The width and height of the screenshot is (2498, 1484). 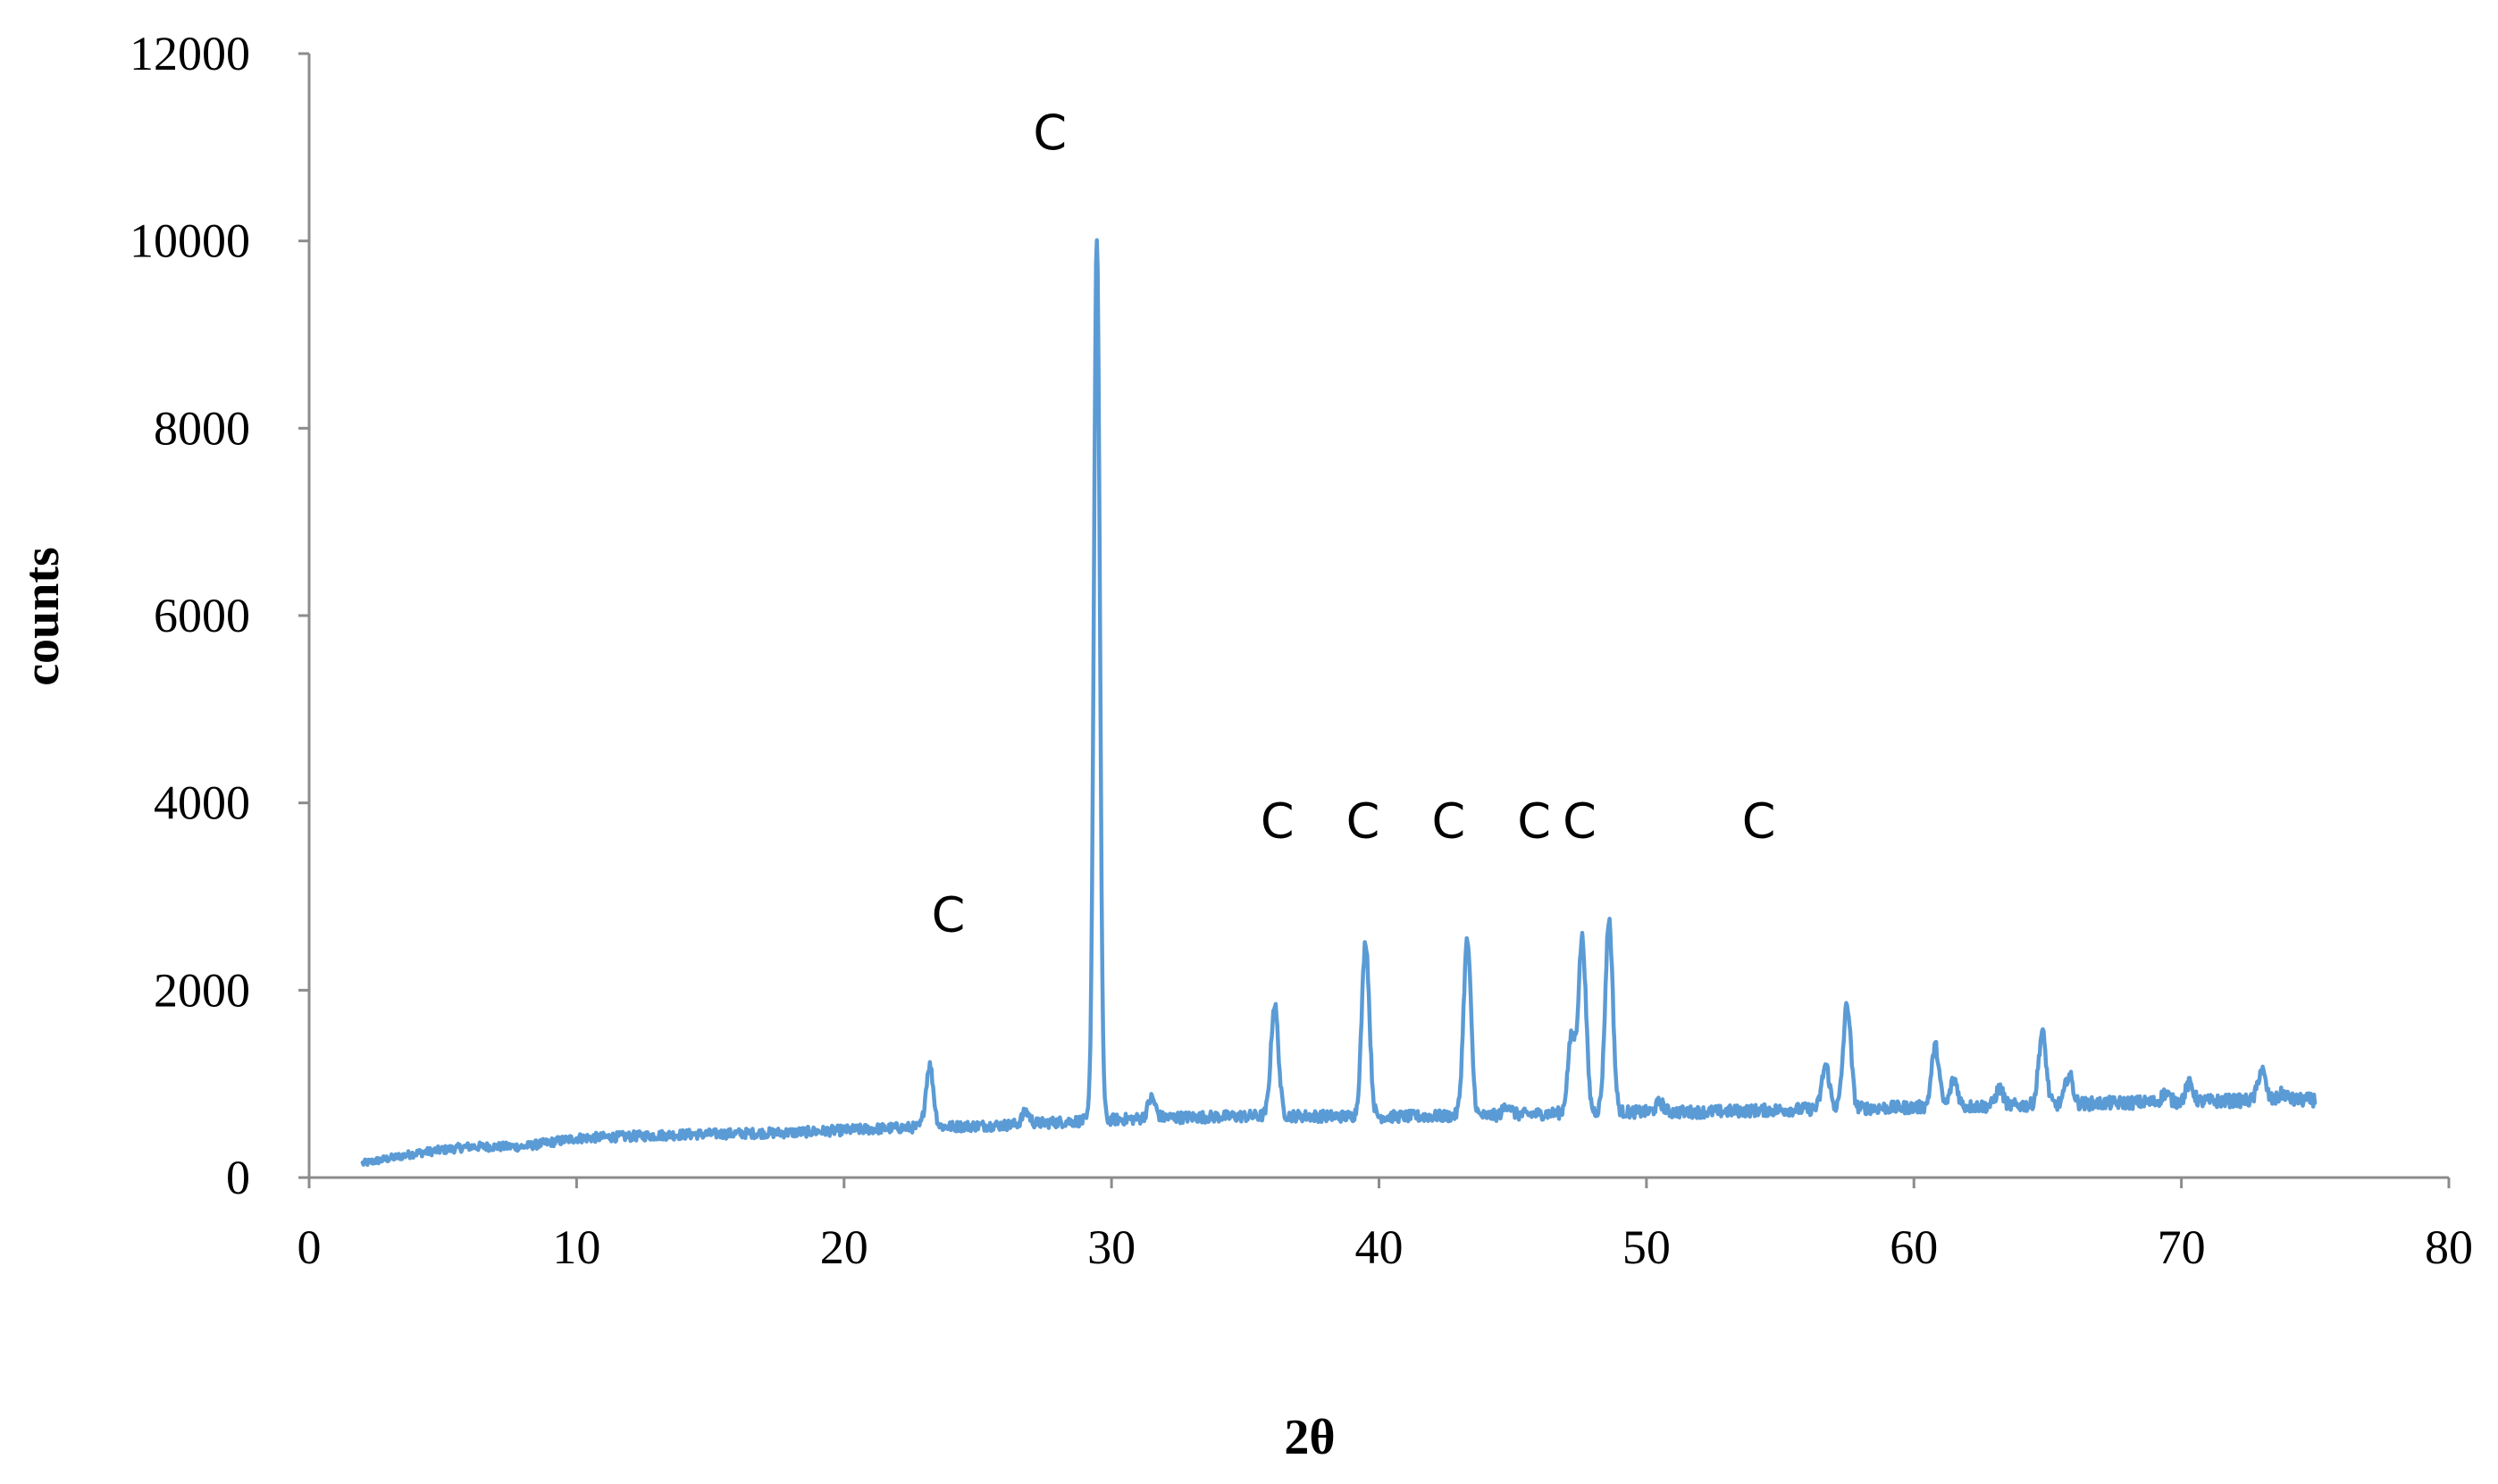 I want to click on y-tick-label: 10000, so click(x=190, y=241).